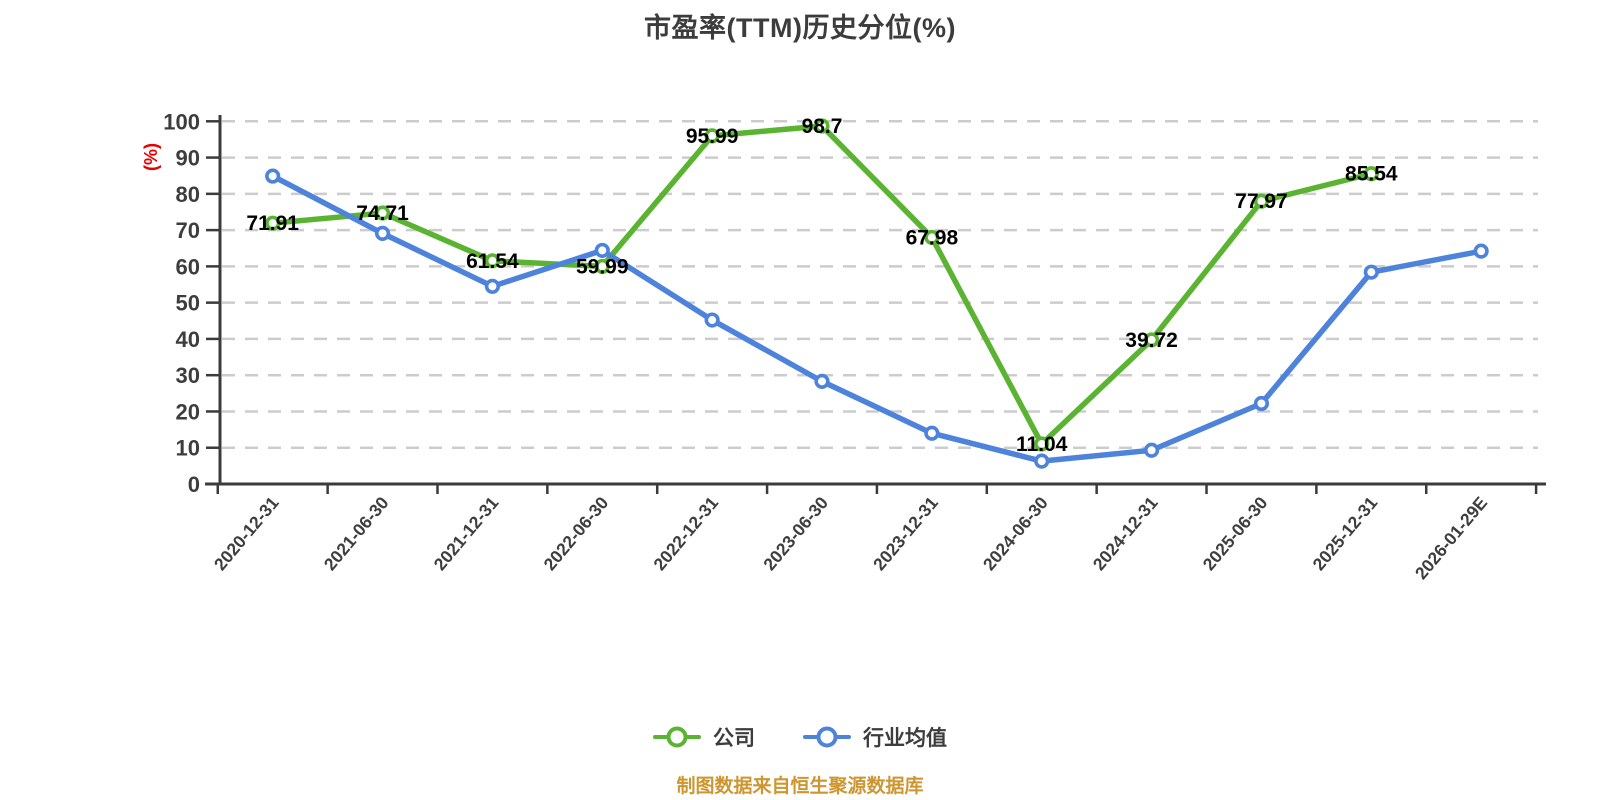  Describe the element at coordinates (734, 738) in the screenshot. I see `legend-label-company: 公司` at that location.